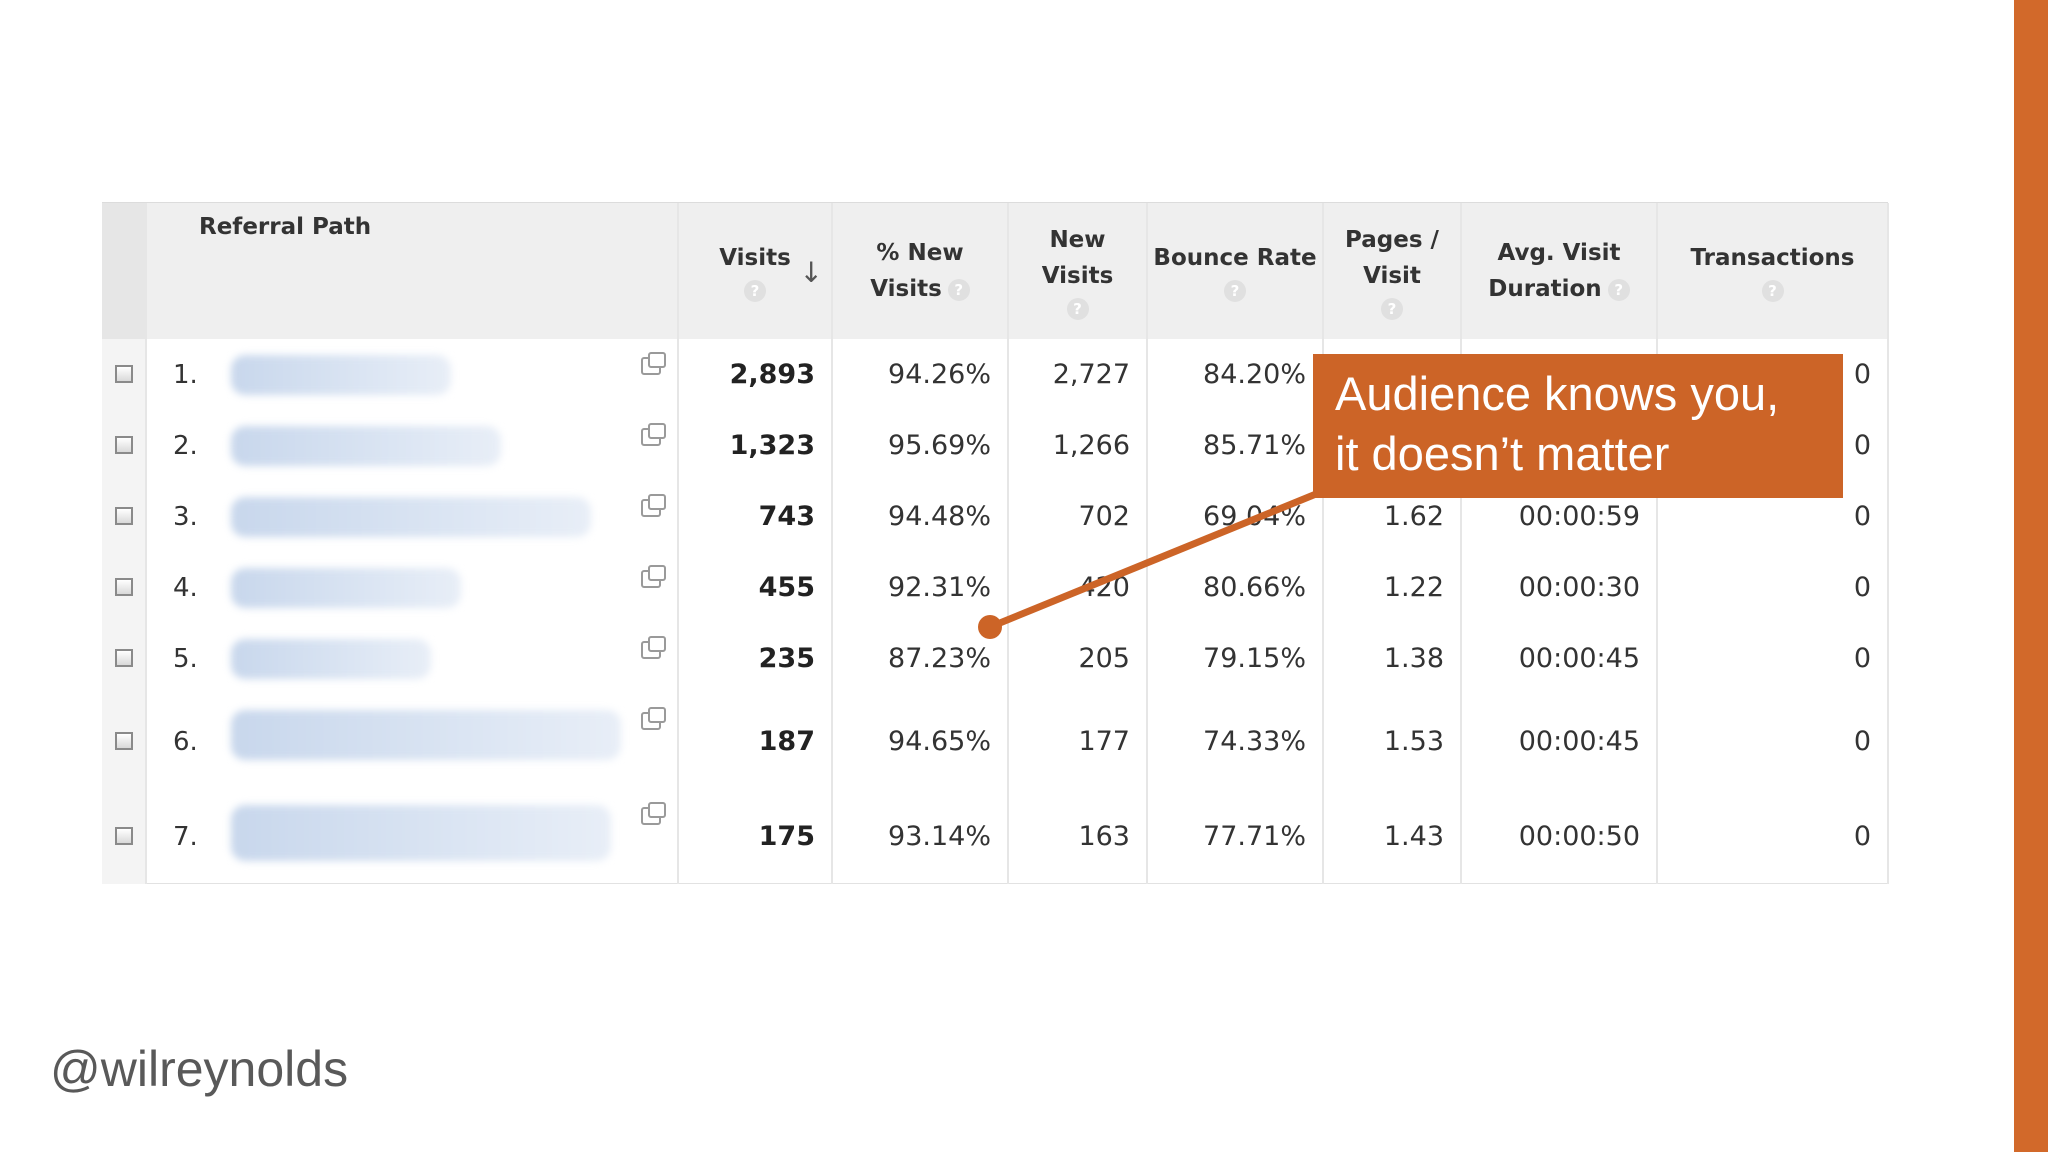 The width and height of the screenshot is (2048, 1152). I want to click on cell-bounce-rate: 74.33%, so click(1235, 741).